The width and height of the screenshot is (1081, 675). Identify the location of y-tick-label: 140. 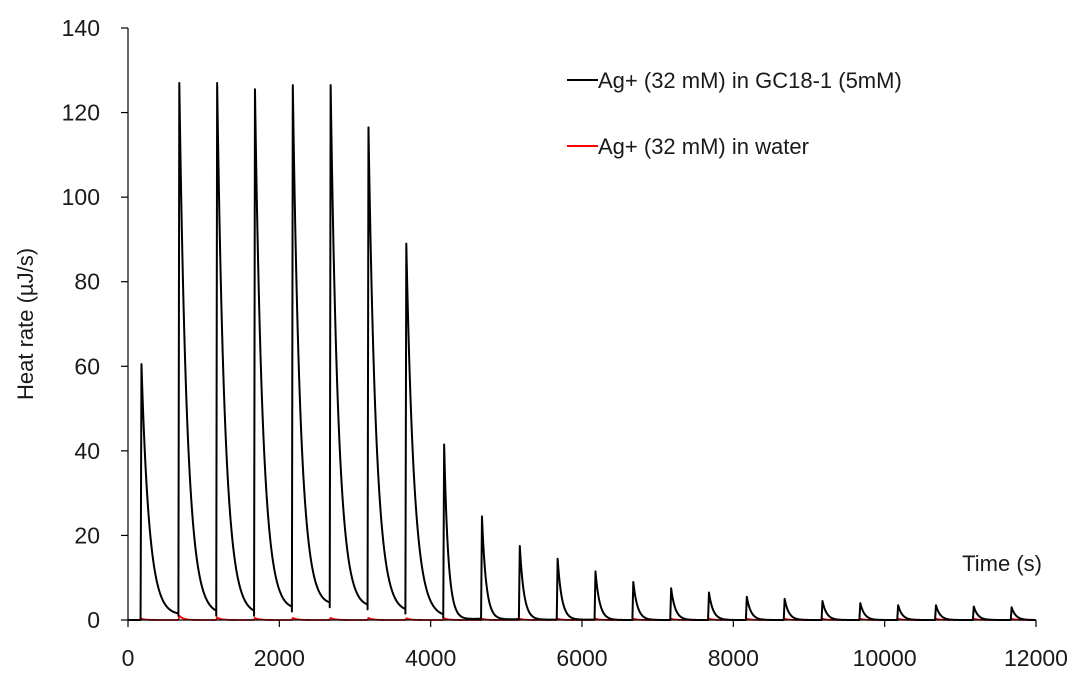
(81, 28).